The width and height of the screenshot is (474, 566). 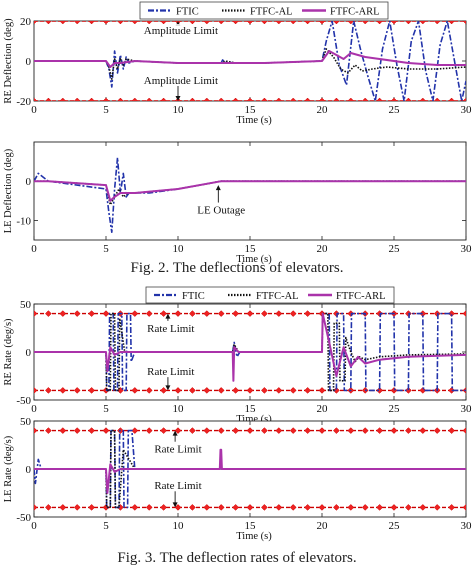 What do you see at coordinates (23, 401) in the screenshot?
I see `y-tick-label: -50` at bounding box center [23, 401].